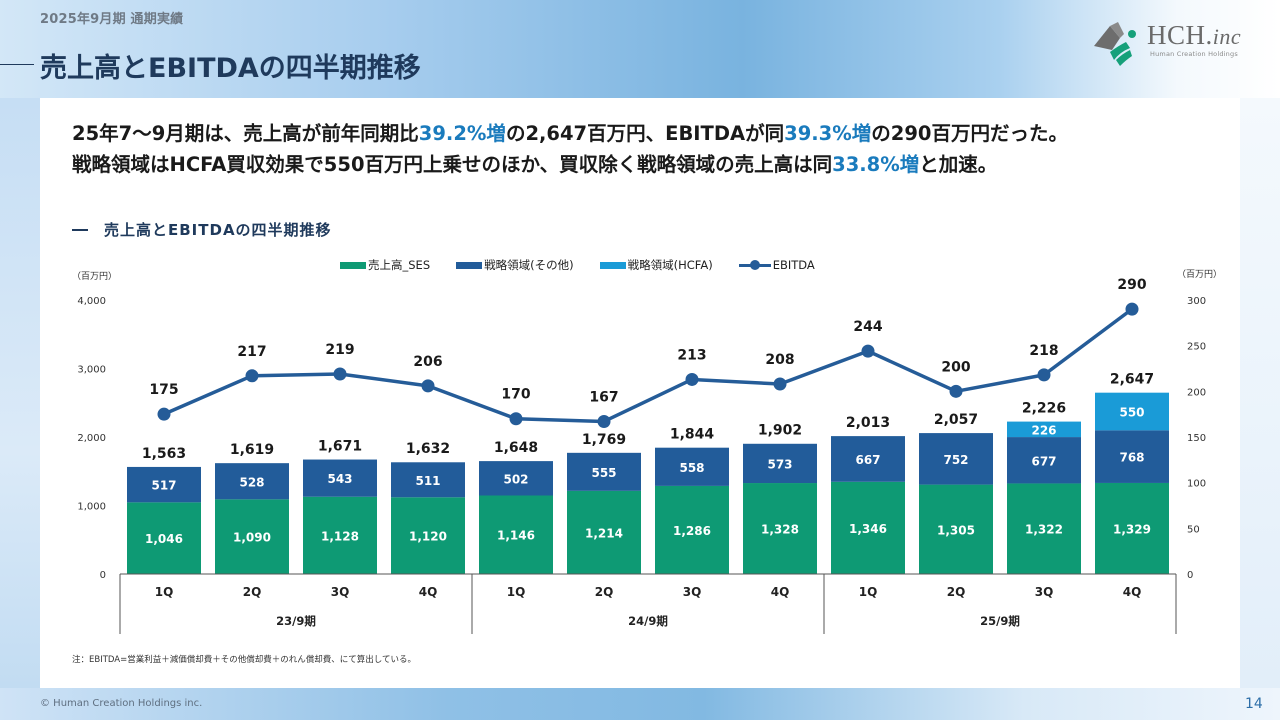 This screenshot has height=720, width=1280. I want to click on highlight-figure: 39.2%増, so click(462, 133).